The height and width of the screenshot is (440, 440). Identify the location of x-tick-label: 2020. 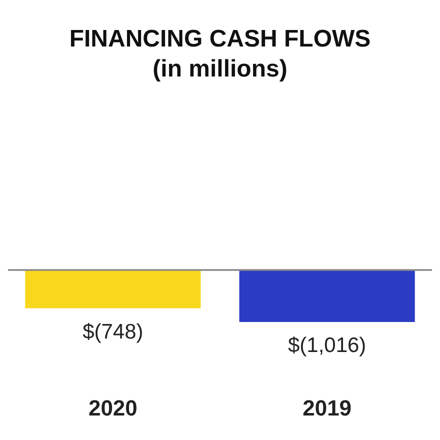
(113, 408).